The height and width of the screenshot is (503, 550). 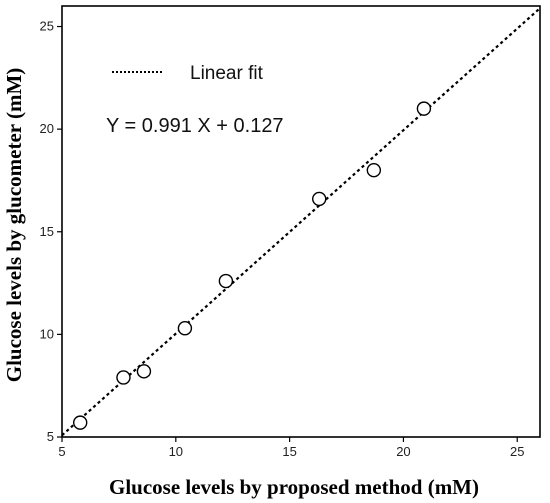 What do you see at coordinates (195, 126) in the screenshot?
I see `fit-equation: Y = 0.991 X + 0.127` at bounding box center [195, 126].